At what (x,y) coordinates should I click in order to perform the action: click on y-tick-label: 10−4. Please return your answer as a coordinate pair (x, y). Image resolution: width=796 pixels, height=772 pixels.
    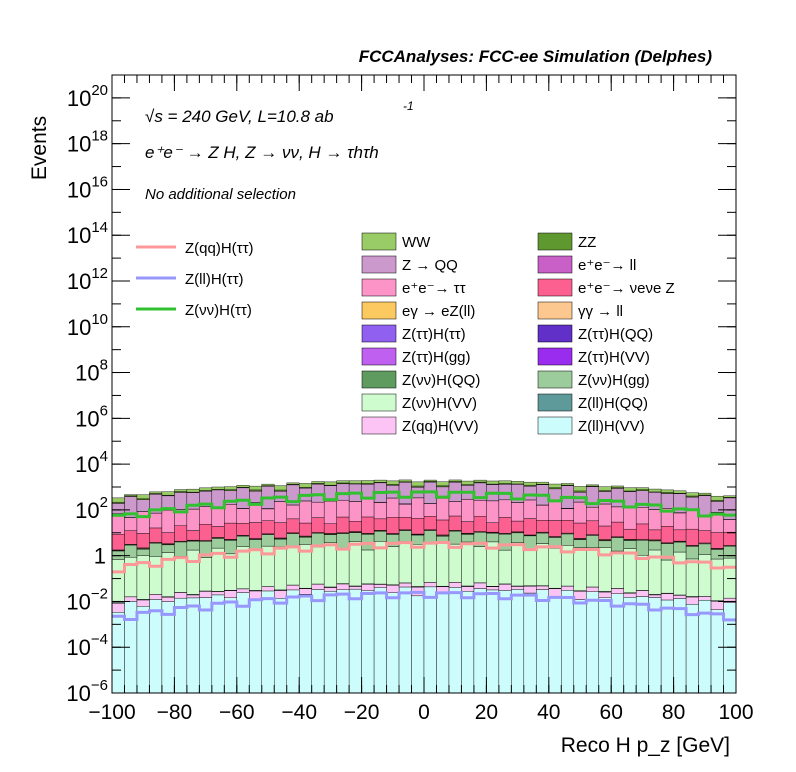
    Looking at the image, I should click on (87, 645).